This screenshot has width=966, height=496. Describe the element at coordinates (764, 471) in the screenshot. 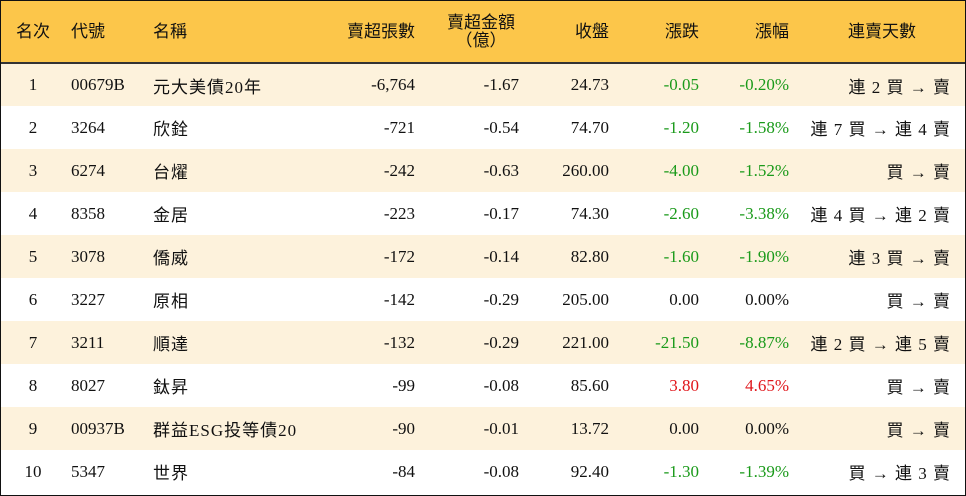

I see `cell-change-pct: -1.39%` at that location.